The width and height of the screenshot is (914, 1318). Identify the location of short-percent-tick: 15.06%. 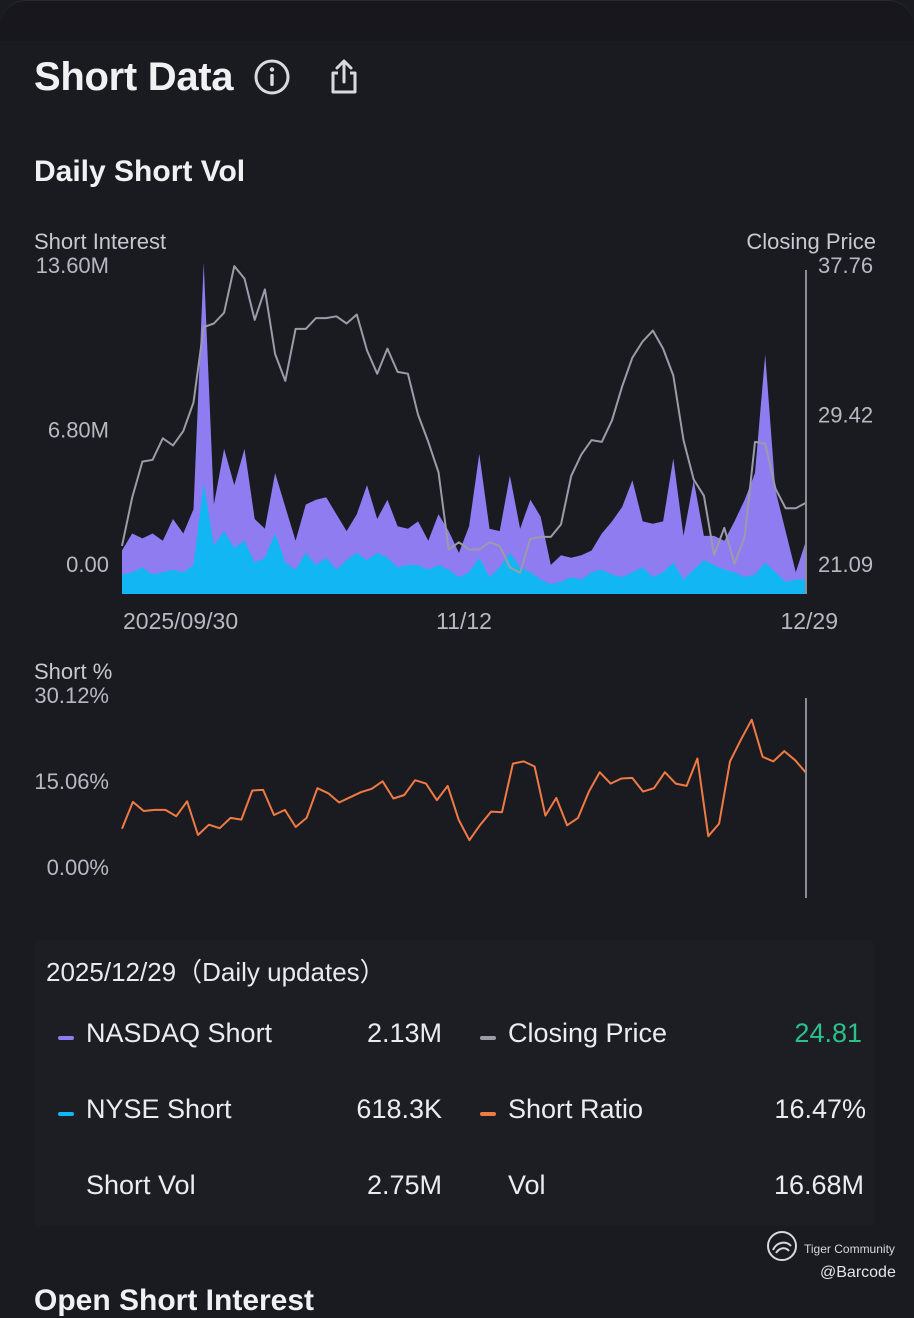
(71, 781).